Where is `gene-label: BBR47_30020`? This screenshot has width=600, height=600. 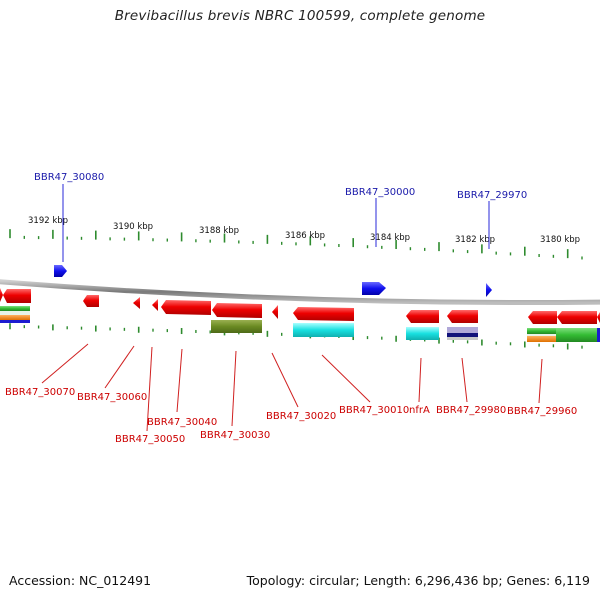
gene-label: BBR47_30020 is located at coordinates (301, 416).